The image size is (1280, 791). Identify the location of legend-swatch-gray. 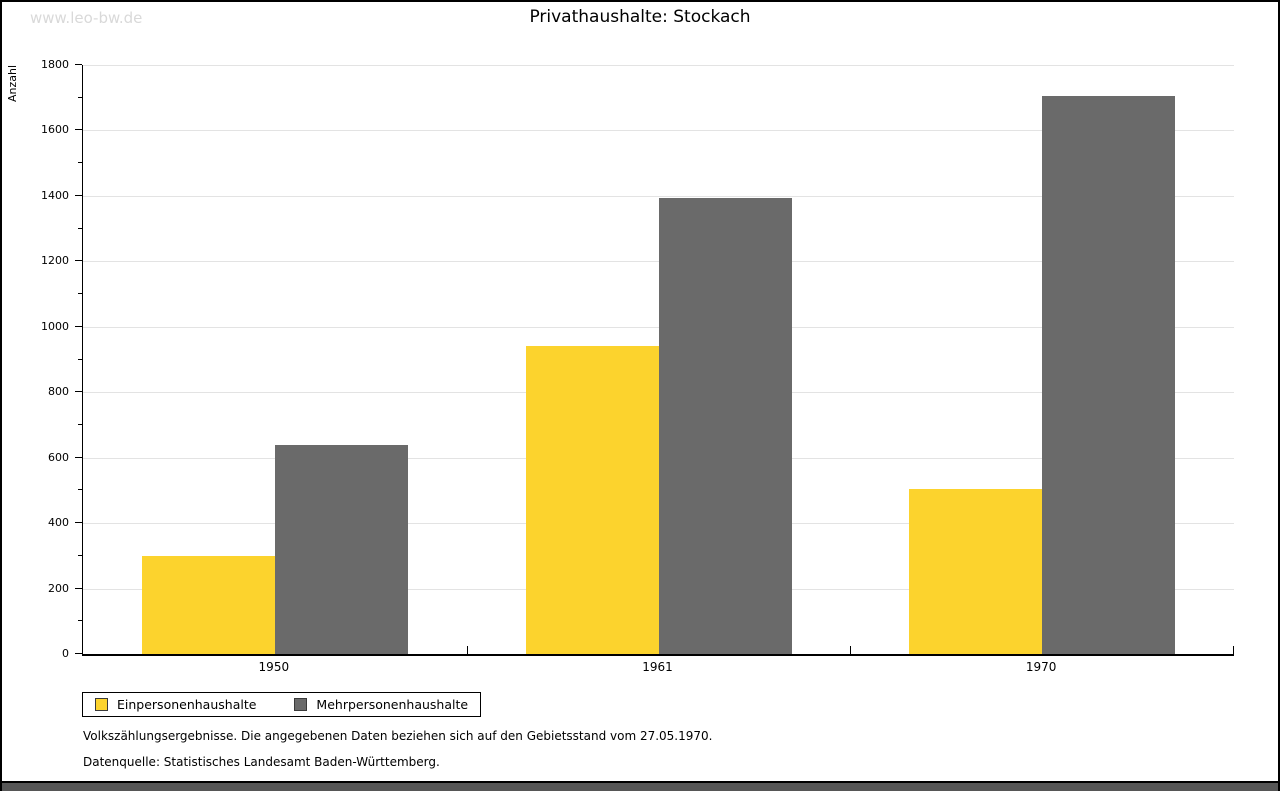
(301, 704).